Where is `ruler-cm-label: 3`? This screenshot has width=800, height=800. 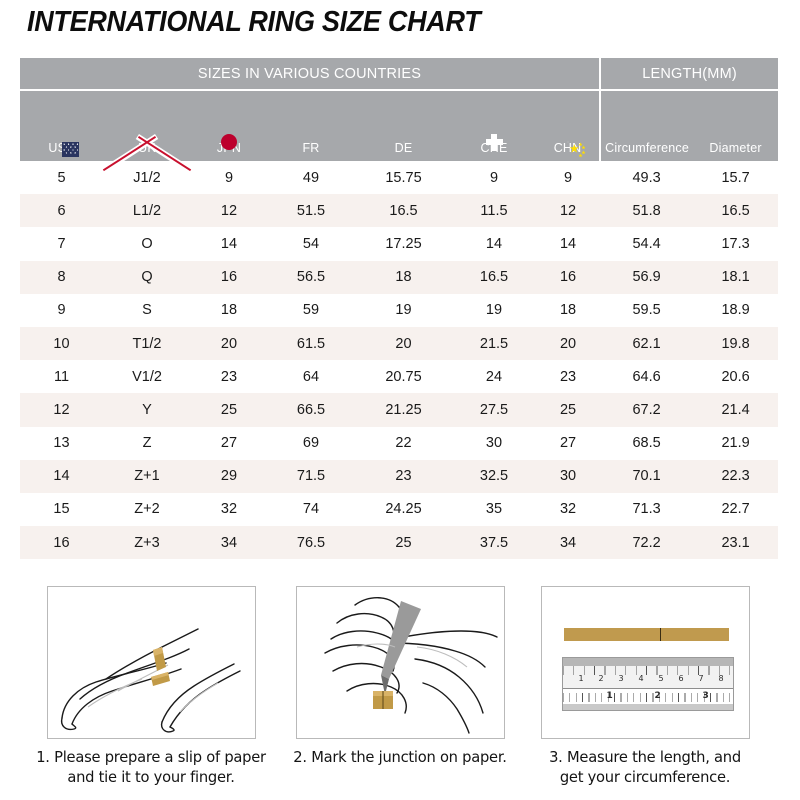
ruler-cm-label: 3 is located at coordinates (621, 678).